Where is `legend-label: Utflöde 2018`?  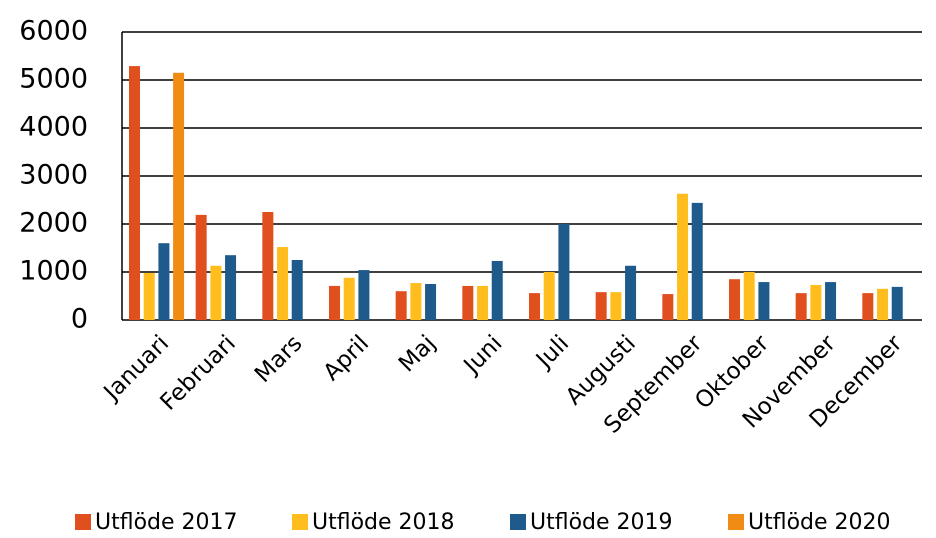 legend-label: Utflöde 2018 is located at coordinates (383, 522).